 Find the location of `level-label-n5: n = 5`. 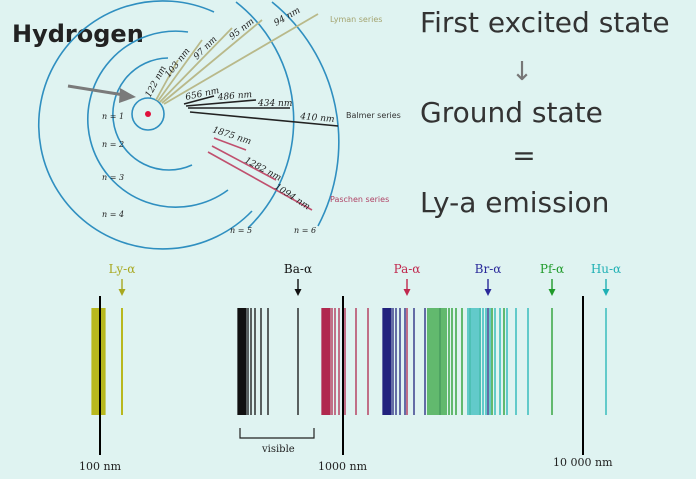

level-label-n5: n = 5 is located at coordinates (241, 230).